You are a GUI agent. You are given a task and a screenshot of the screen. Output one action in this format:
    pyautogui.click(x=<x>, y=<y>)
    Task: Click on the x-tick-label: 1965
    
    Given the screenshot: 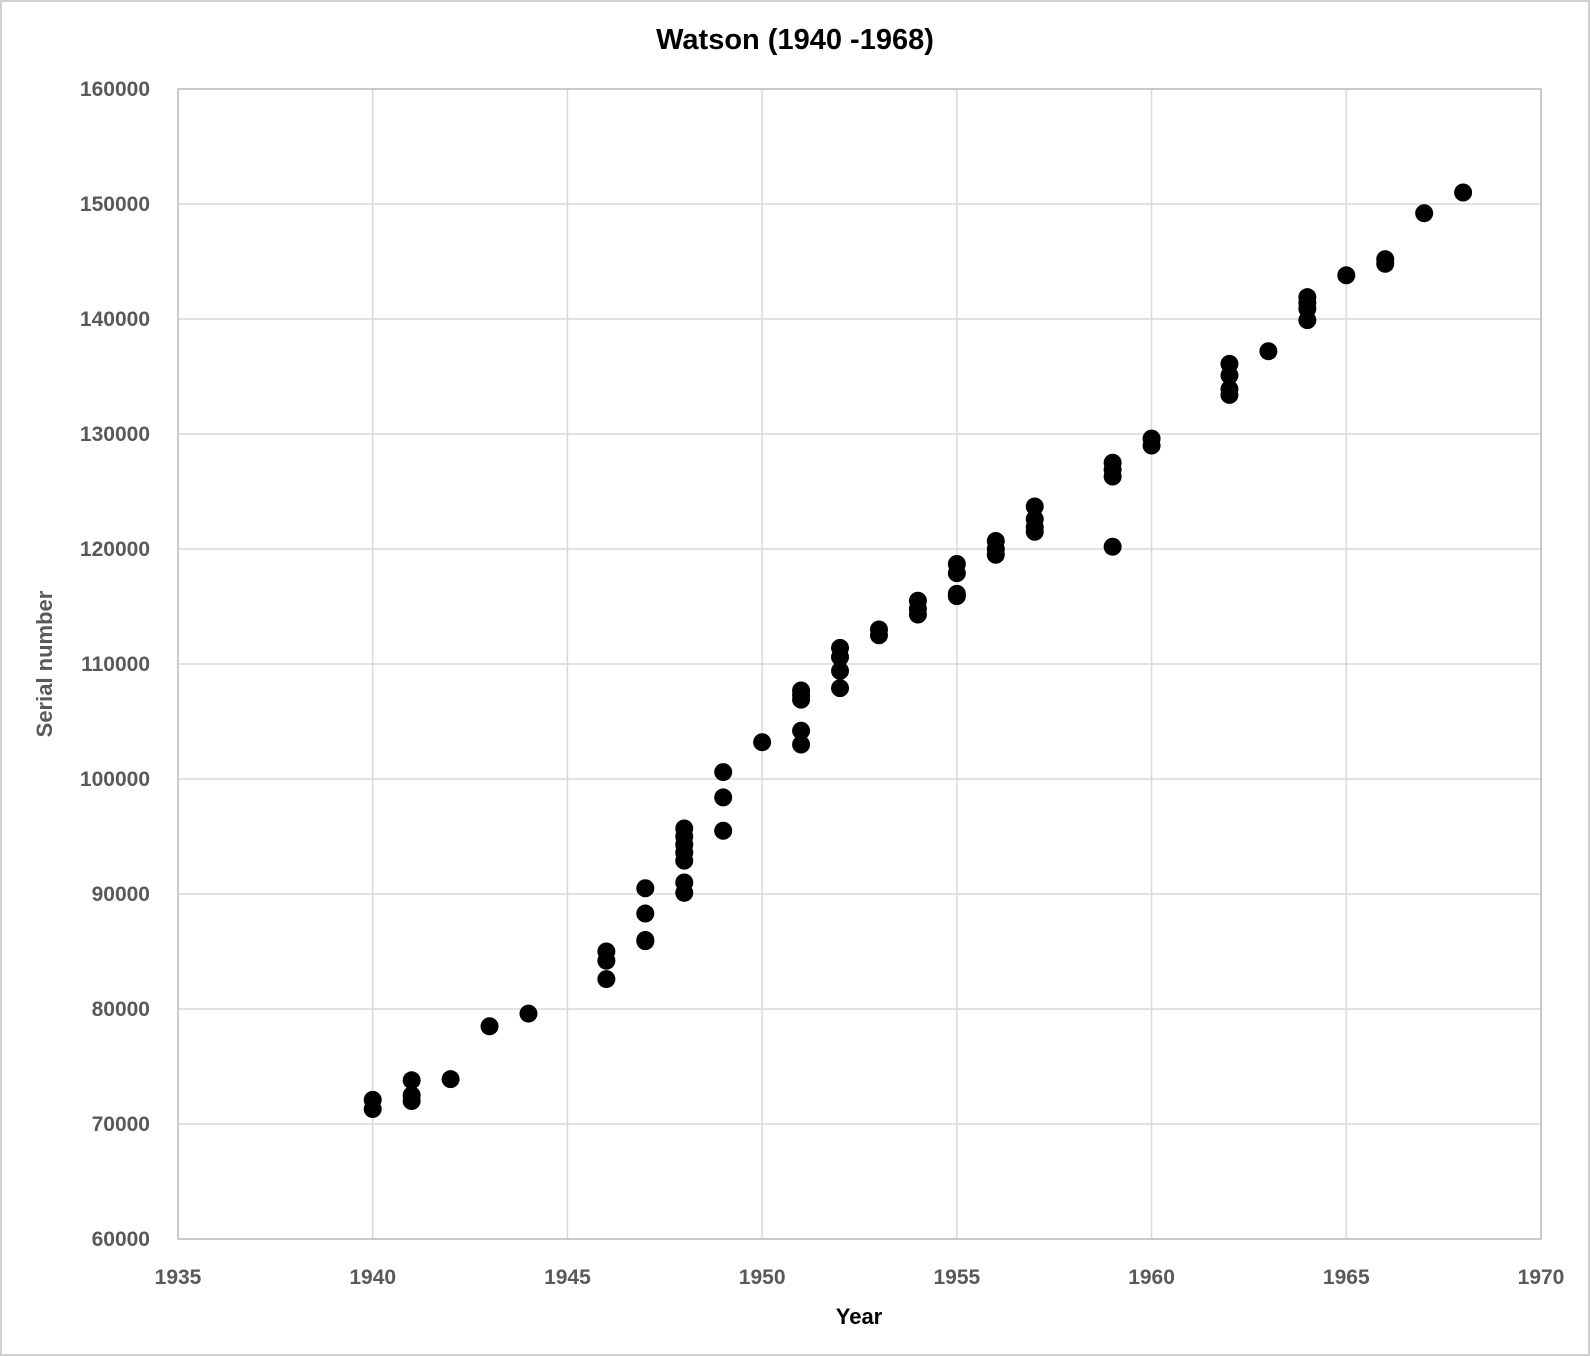 What is the action you would take?
    pyautogui.click(x=1346, y=1277)
    